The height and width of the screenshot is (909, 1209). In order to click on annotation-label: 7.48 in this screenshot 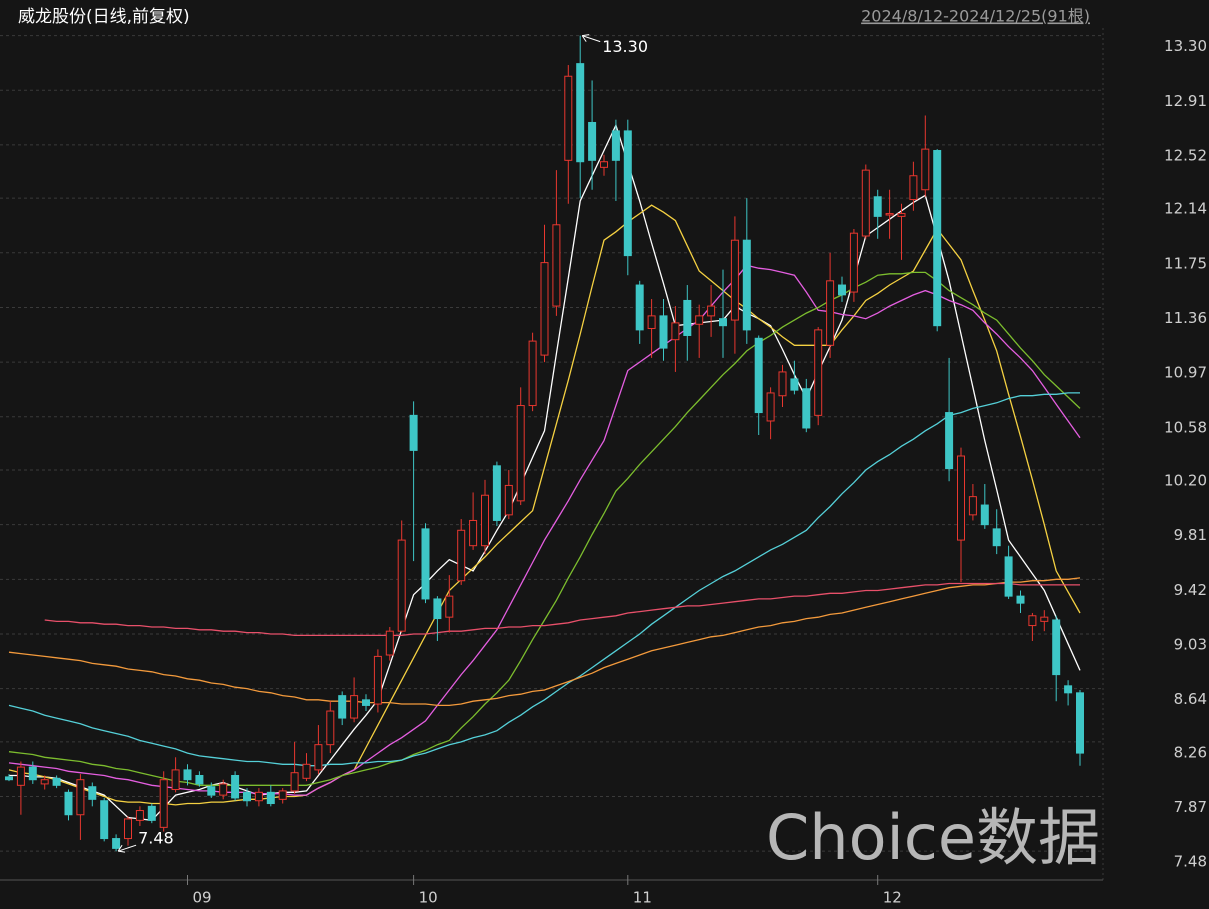, I will do `click(156, 838)`.